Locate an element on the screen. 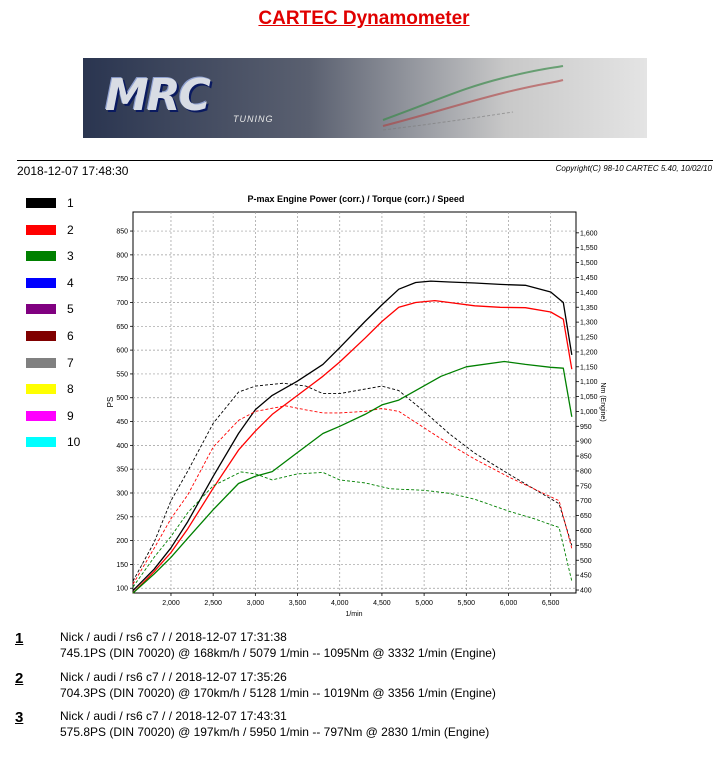  y-tick-label: 250 is located at coordinates (122, 517).